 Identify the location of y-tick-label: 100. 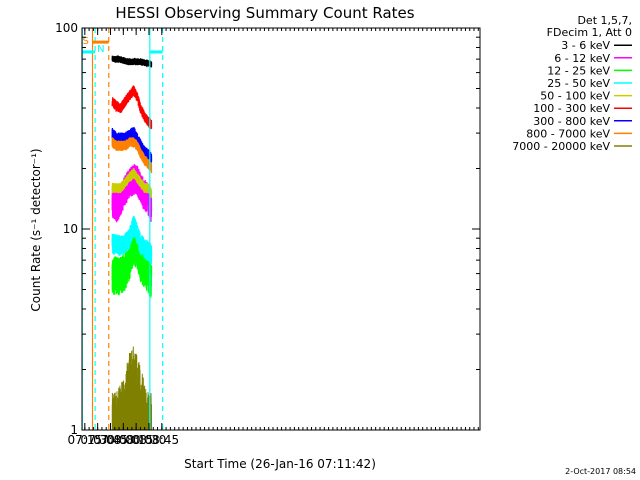
(66, 28).